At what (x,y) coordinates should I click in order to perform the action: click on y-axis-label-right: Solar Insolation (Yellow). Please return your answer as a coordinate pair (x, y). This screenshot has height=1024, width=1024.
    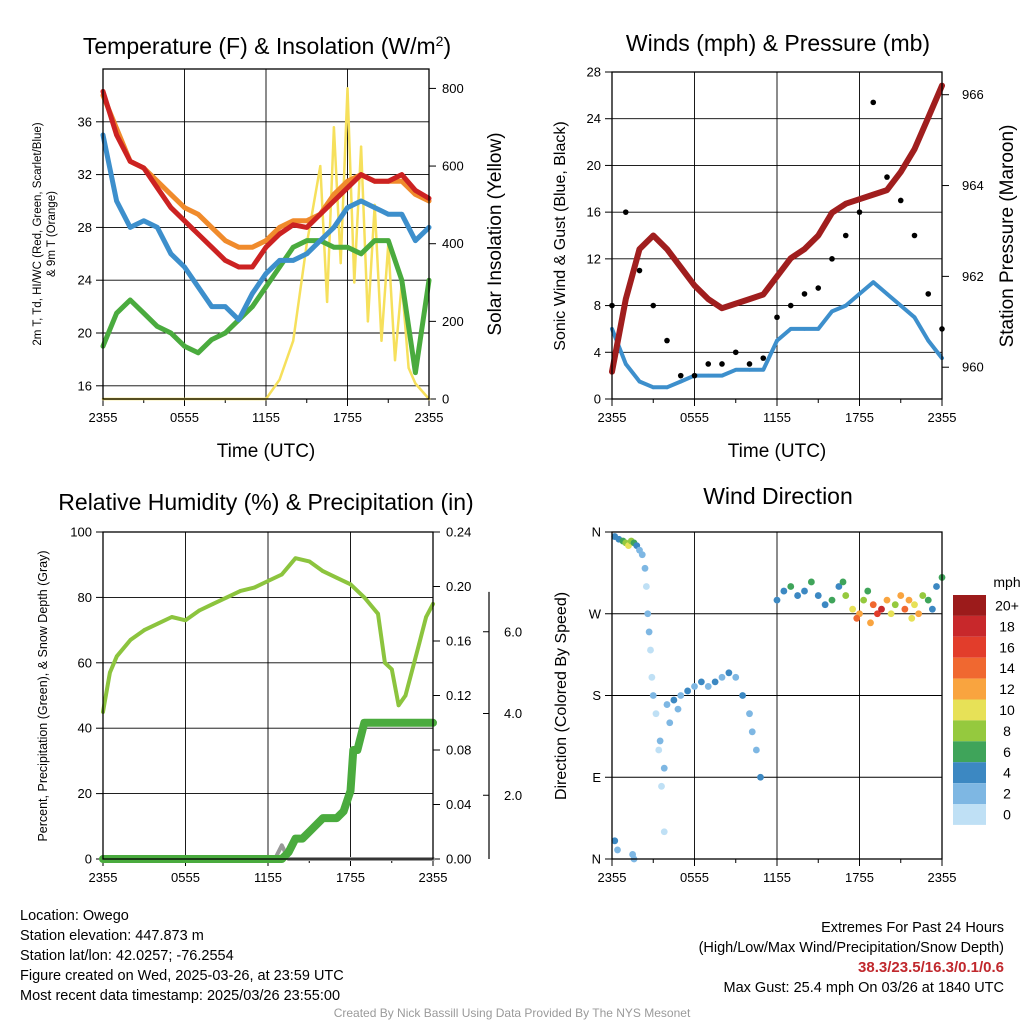
    Looking at the image, I should click on (495, 233).